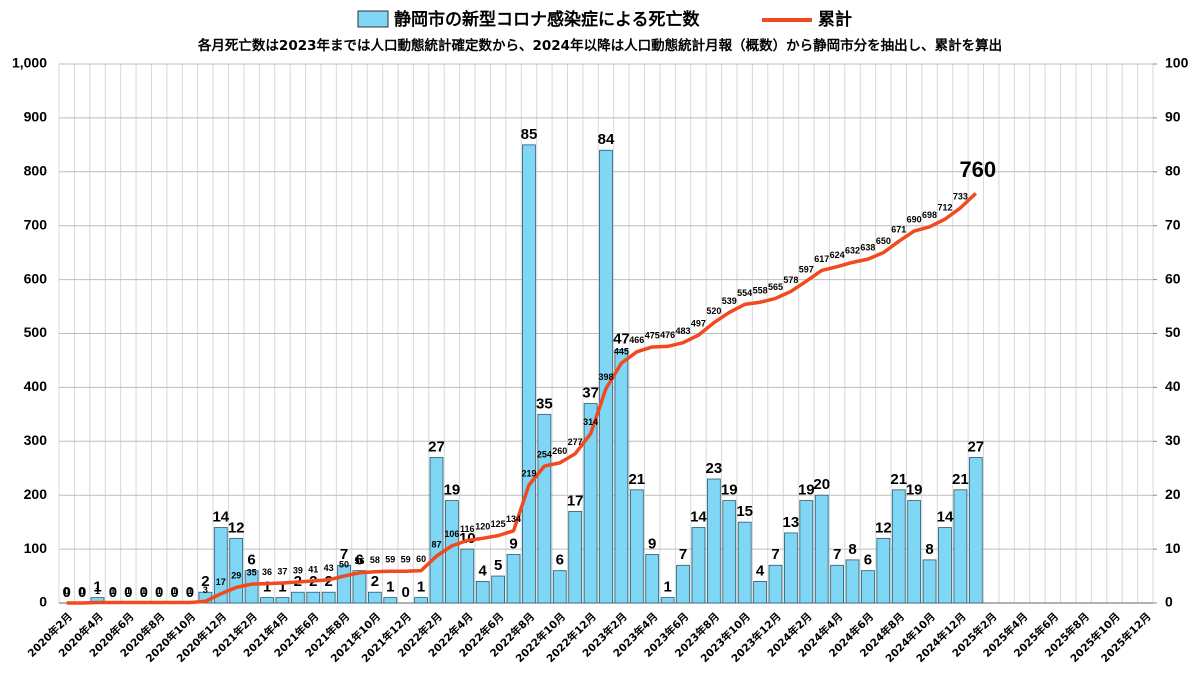 The image size is (1200, 676). What do you see at coordinates (790, 280) in the screenshot?
I see `line-label: 578` at bounding box center [790, 280].